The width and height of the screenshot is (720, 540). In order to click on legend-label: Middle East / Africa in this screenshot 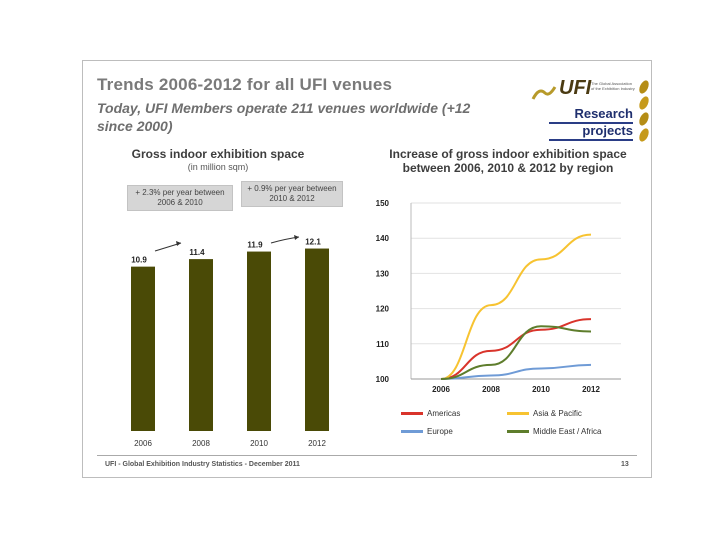, I will do `click(567, 431)`.